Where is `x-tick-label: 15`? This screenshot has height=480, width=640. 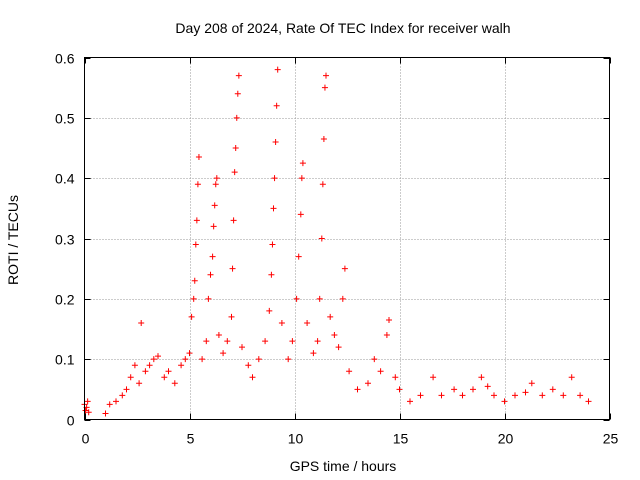
x-tick-label: 15 is located at coordinates (401, 439).